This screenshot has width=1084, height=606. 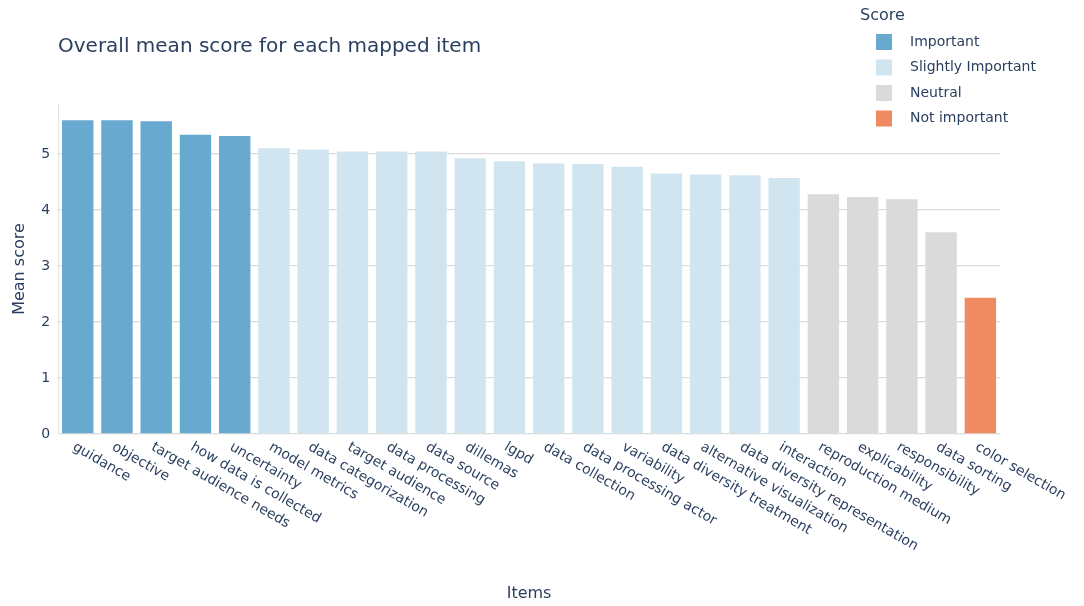 I want to click on y-tick-label: 5, so click(x=46, y=152).